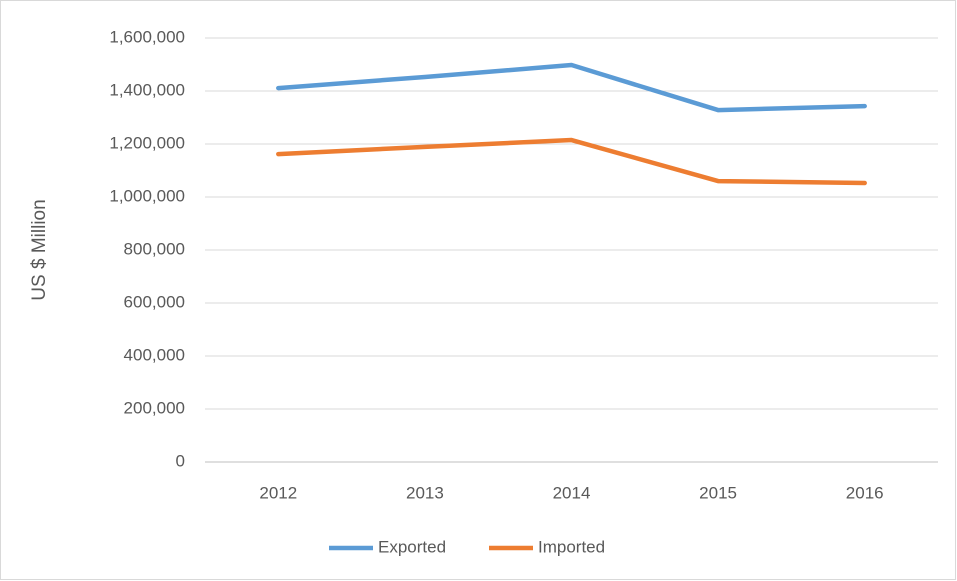 This screenshot has width=957, height=581. I want to click on x-tick-label: 2013, so click(425, 492).